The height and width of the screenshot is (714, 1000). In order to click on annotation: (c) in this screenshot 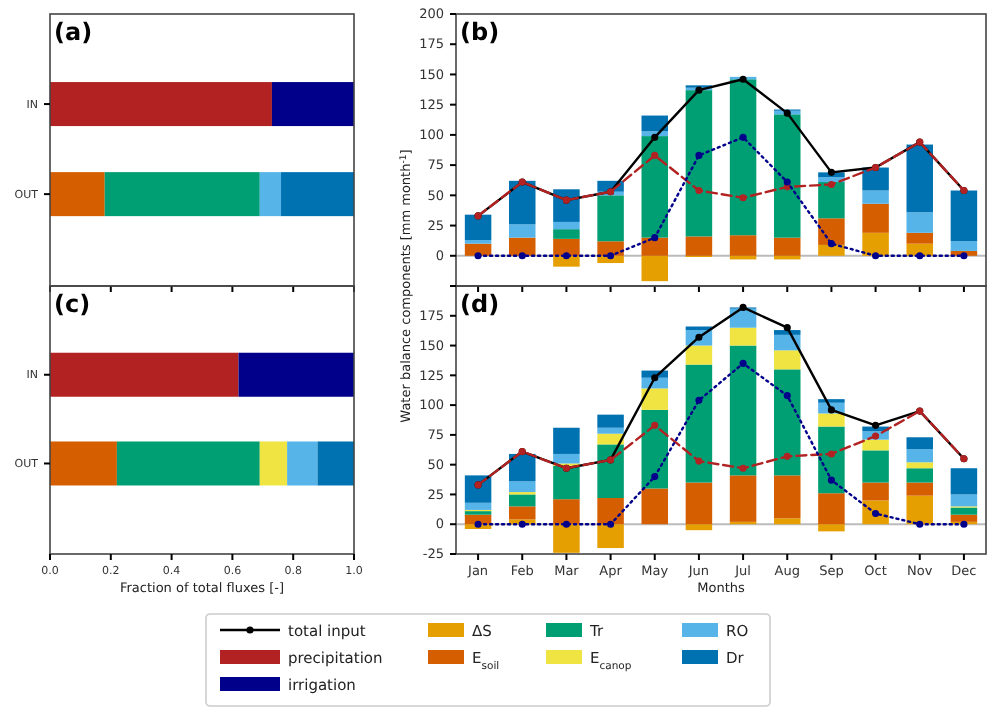, I will do `click(72, 304)`.